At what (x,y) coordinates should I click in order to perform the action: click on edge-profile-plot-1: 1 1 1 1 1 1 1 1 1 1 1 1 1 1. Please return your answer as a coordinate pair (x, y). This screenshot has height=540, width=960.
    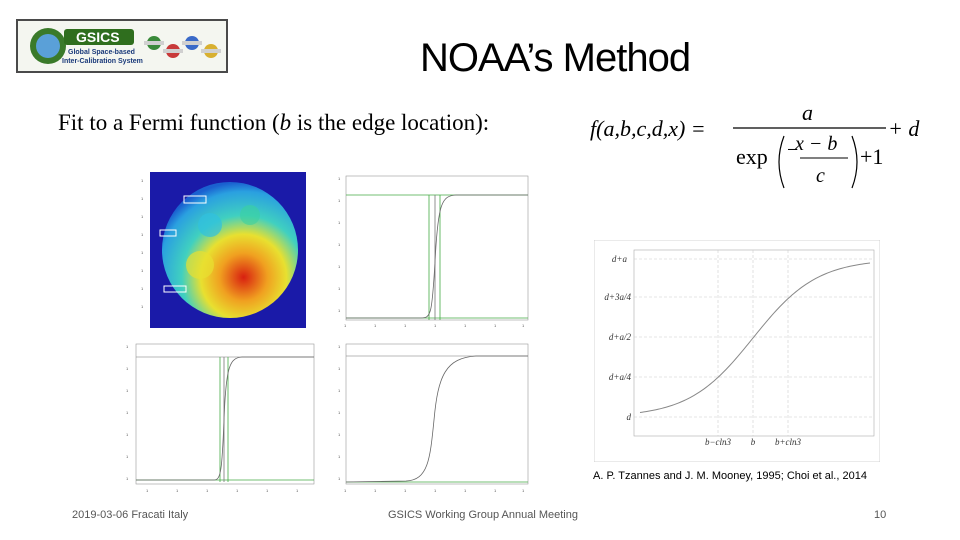
    Looking at the image, I should click on (433, 251).